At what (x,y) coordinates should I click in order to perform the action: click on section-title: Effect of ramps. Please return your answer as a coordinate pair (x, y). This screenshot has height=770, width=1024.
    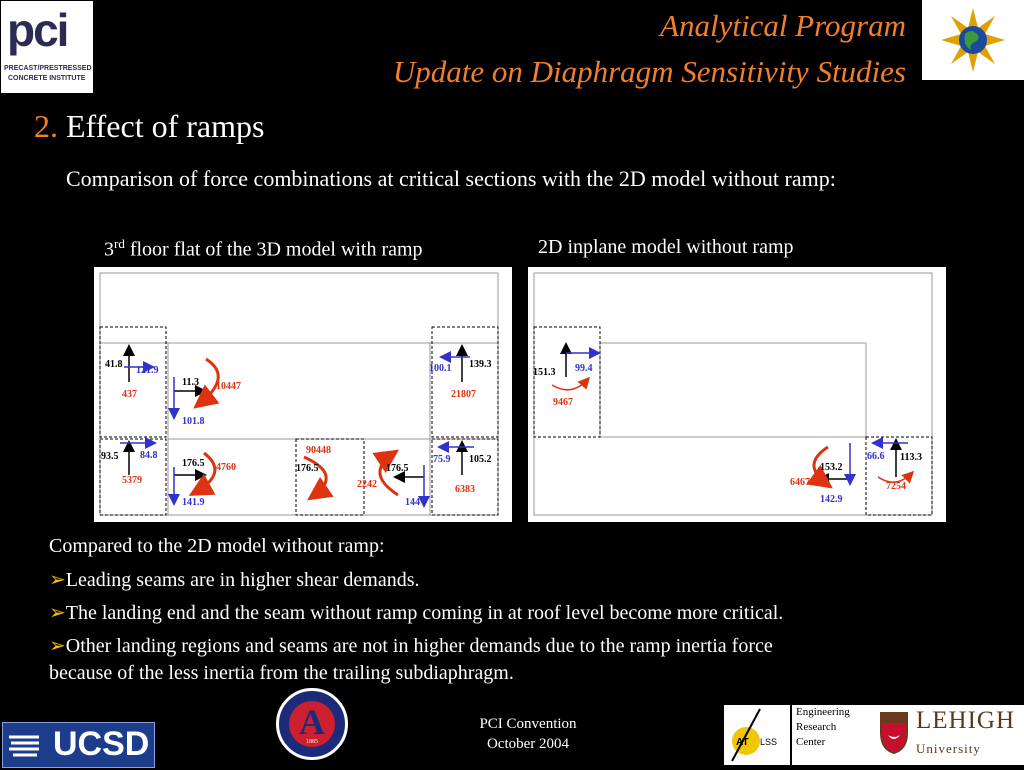
    Looking at the image, I should click on (165, 126).